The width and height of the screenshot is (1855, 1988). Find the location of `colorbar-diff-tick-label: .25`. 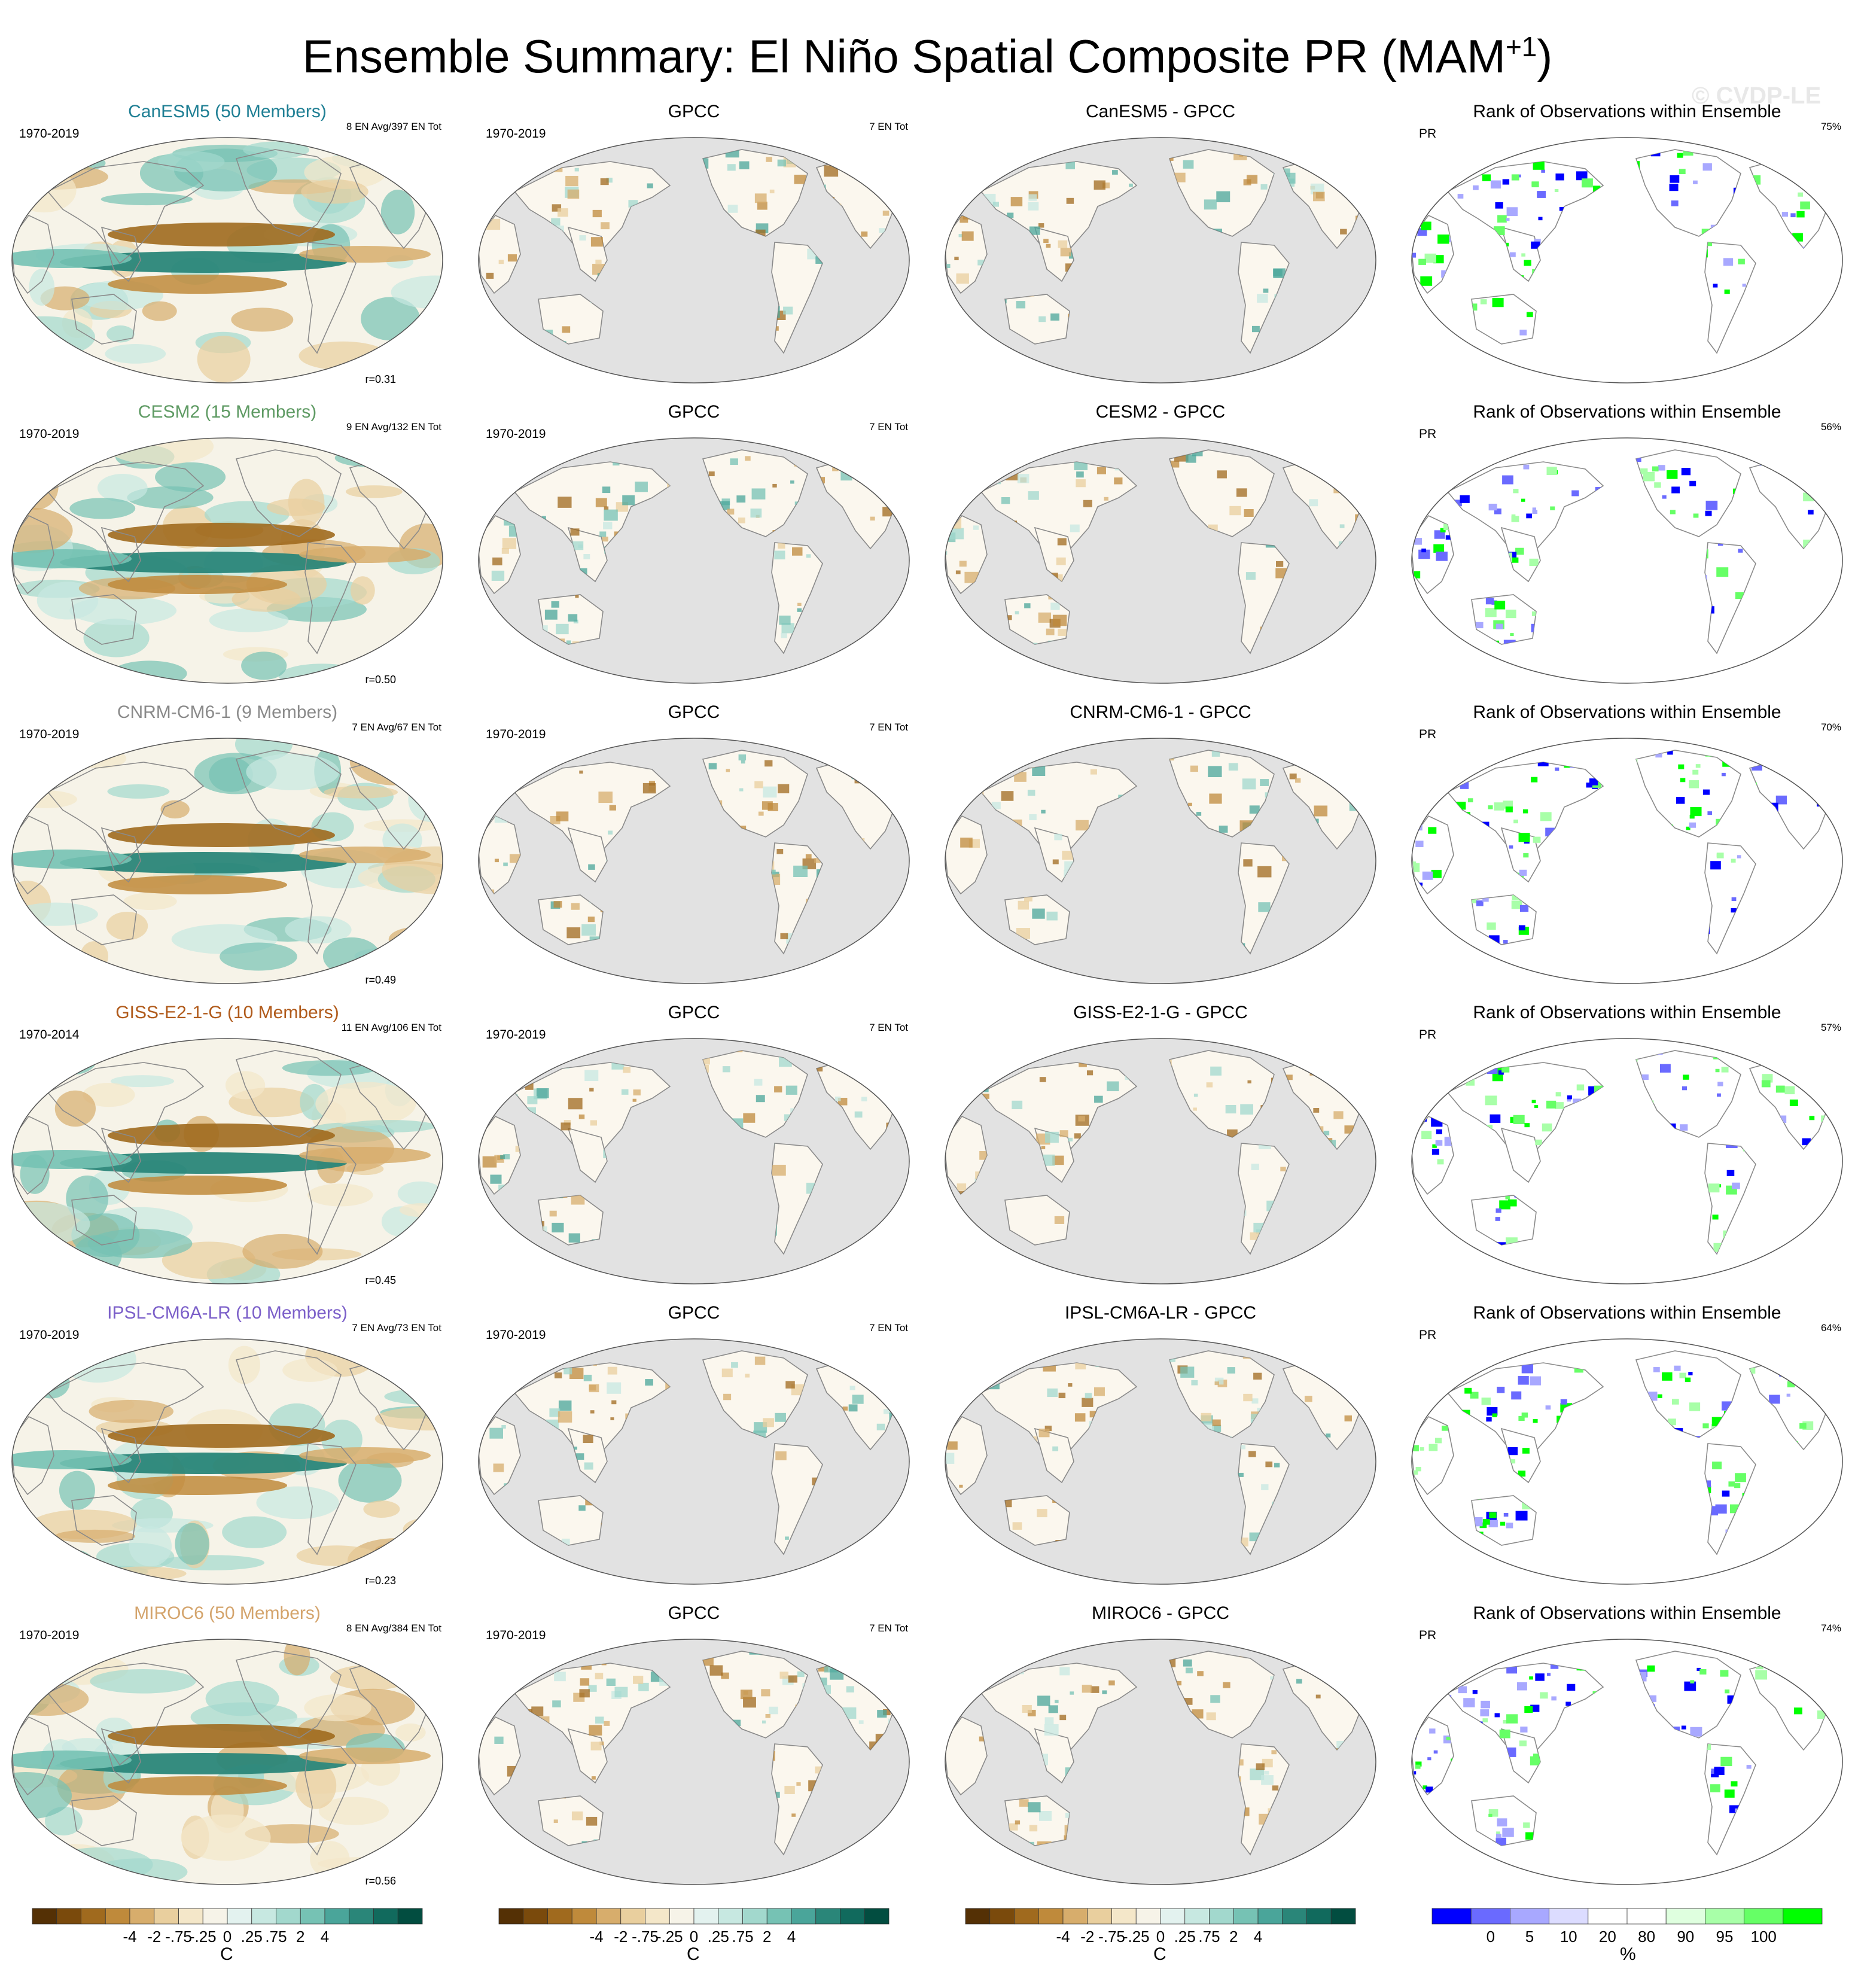

colorbar-diff-tick-label: .25 is located at coordinates (1185, 1937).